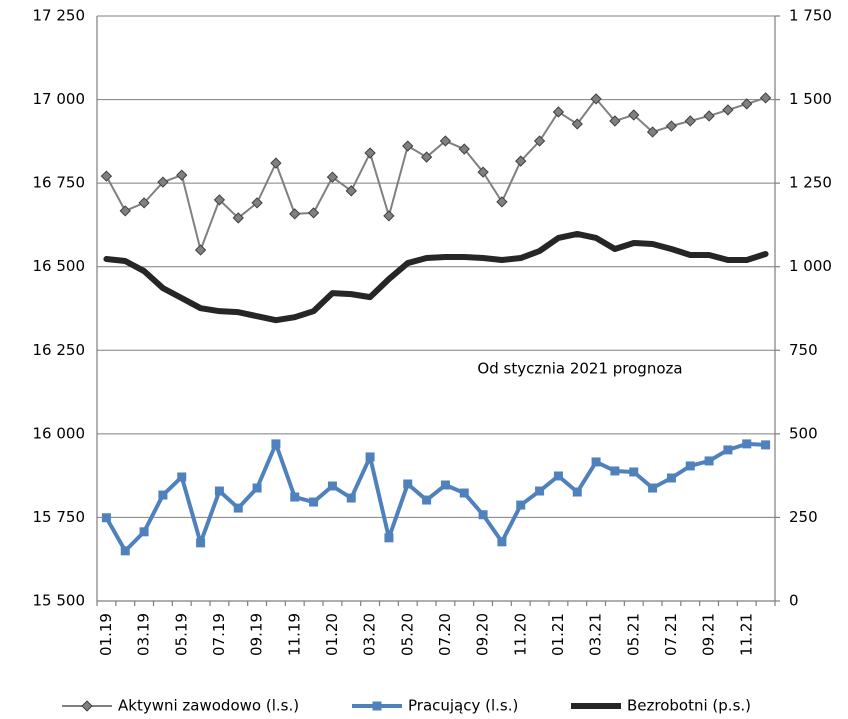  What do you see at coordinates (483, 634) in the screenshot?
I see `x-tick-label: 09.20` at bounding box center [483, 634].